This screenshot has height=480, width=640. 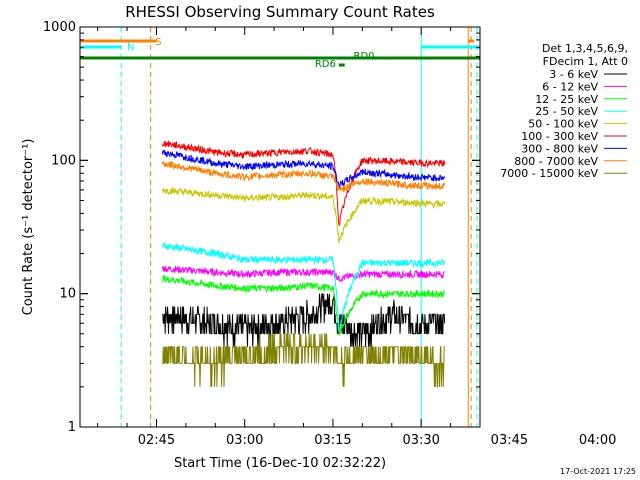 What do you see at coordinates (570, 86) in the screenshot?
I see `legend-label: 6 - 12 keV` at bounding box center [570, 86].